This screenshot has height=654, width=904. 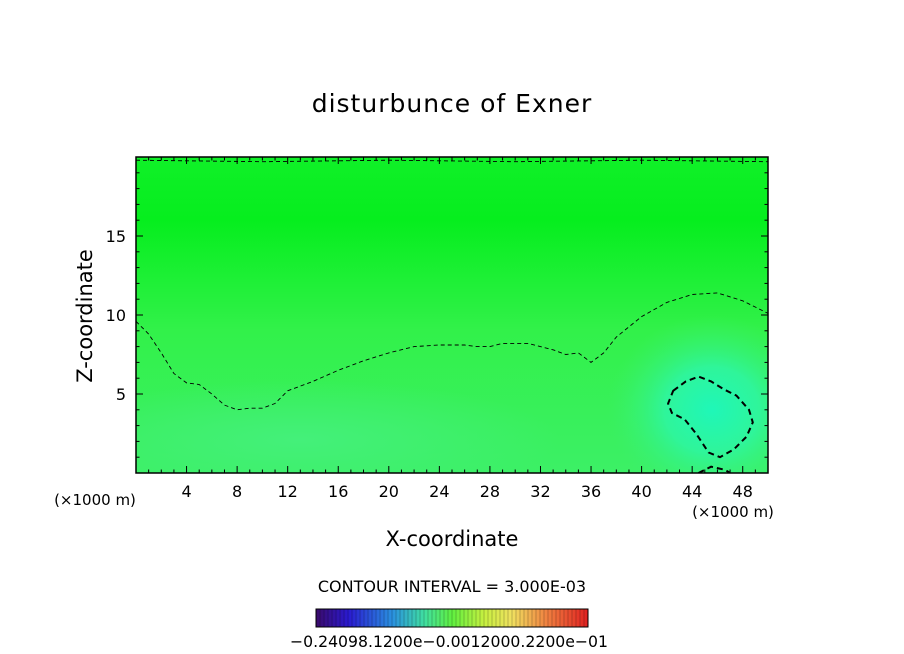 I want to click on x-unit-left: (×1000 m), so click(x=95, y=500).